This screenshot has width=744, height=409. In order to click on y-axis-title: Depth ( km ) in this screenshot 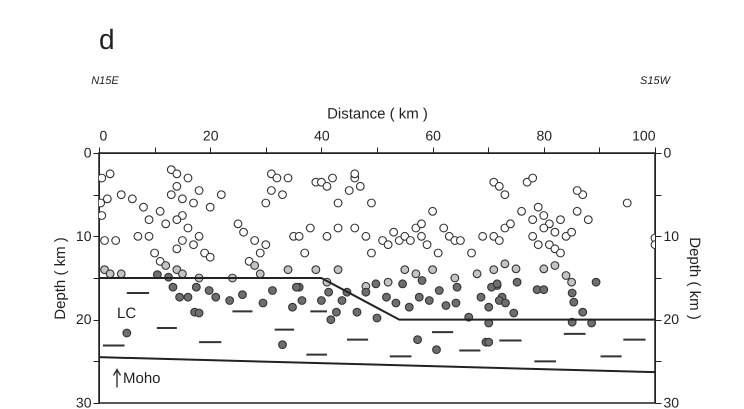, I will do `click(60, 278)`.